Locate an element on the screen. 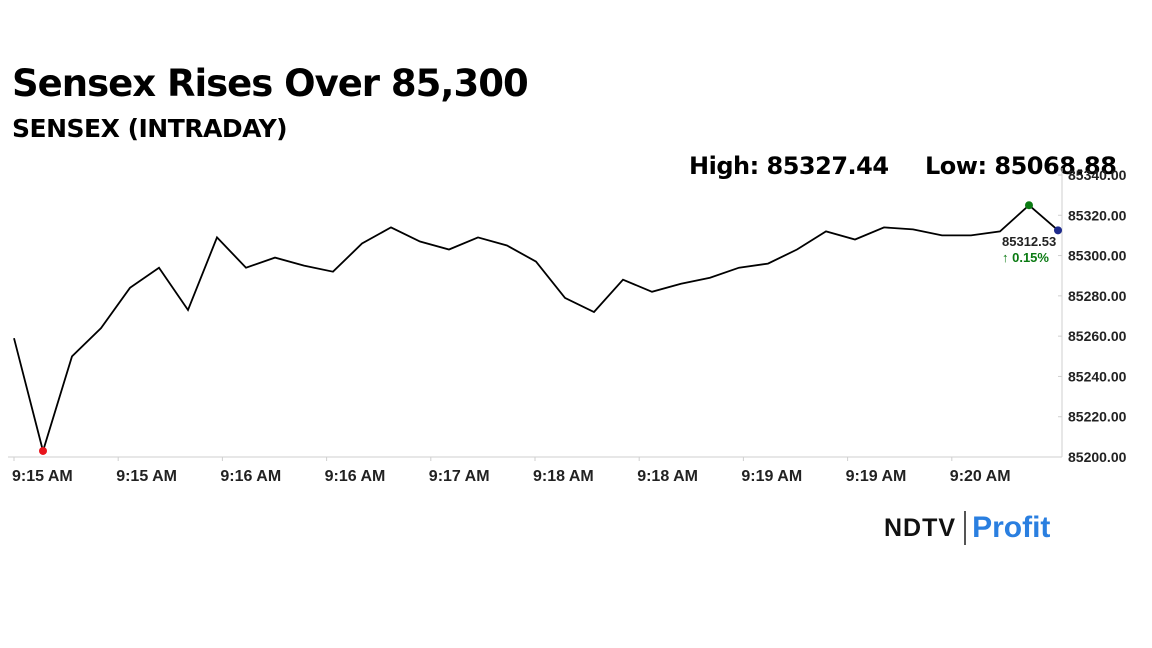  y-tick-label: 85300.00 is located at coordinates (1097, 256).